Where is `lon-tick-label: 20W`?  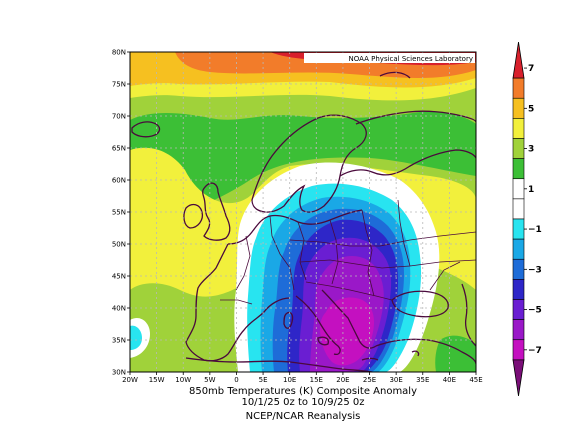
lon-tick-label: 20W is located at coordinates (130, 380).